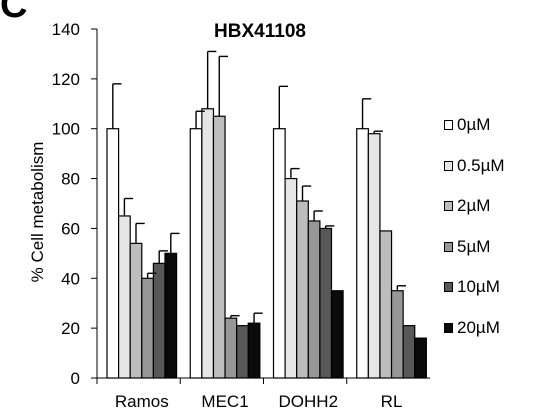  I want to click on legend-label: 5µM, so click(474, 246).